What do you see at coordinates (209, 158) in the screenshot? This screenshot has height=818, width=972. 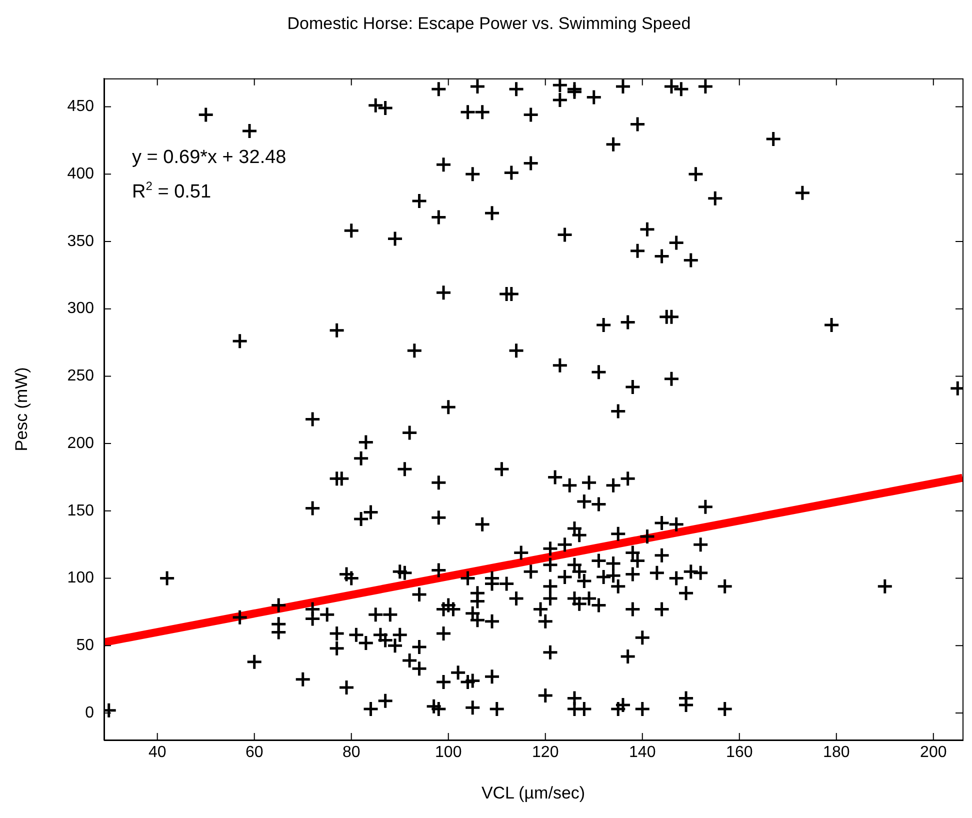 I see `annotation: y = 0.69*x + 32.48` at bounding box center [209, 158].